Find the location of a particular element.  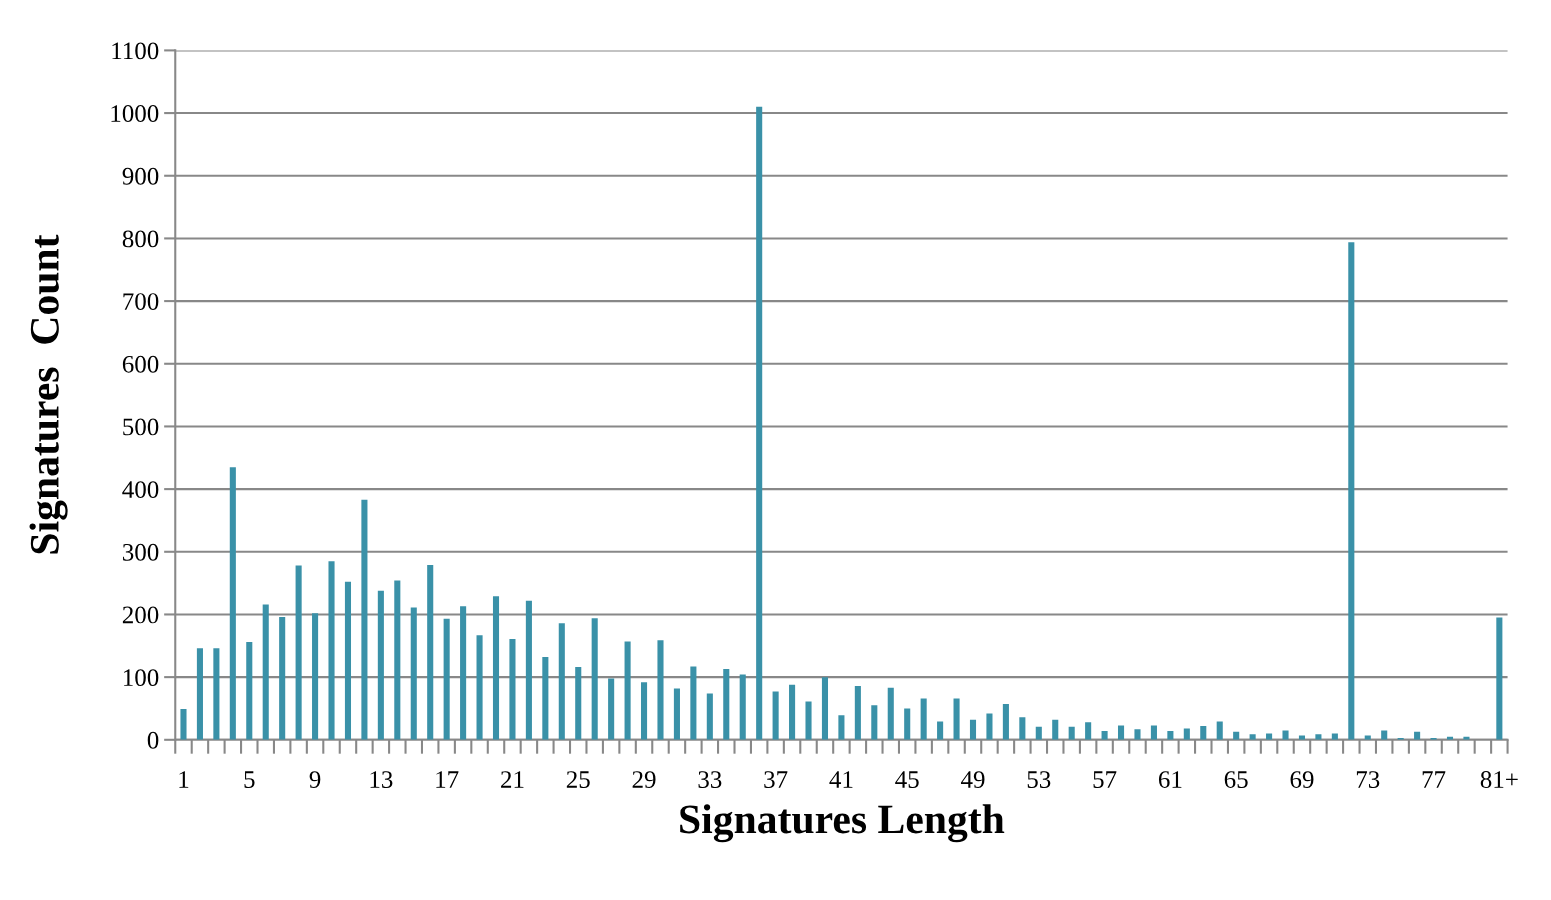

y-tick-label: 700 is located at coordinates (141, 302).